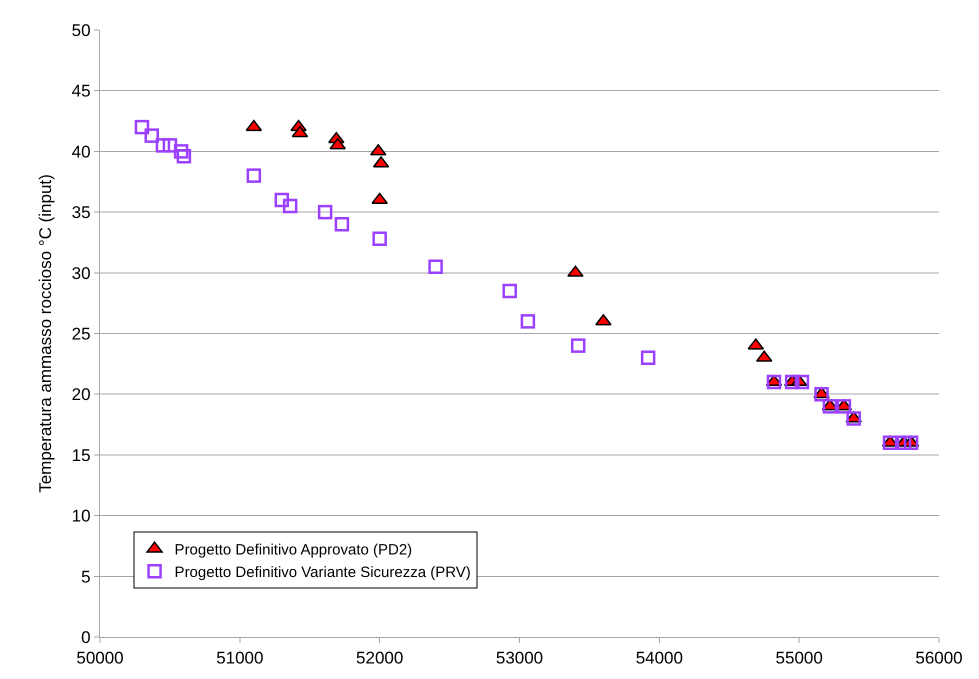 The width and height of the screenshot is (979, 679). Describe the element at coordinates (659, 658) in the screenshot. I see `x-tick-label: 54000` at that location.